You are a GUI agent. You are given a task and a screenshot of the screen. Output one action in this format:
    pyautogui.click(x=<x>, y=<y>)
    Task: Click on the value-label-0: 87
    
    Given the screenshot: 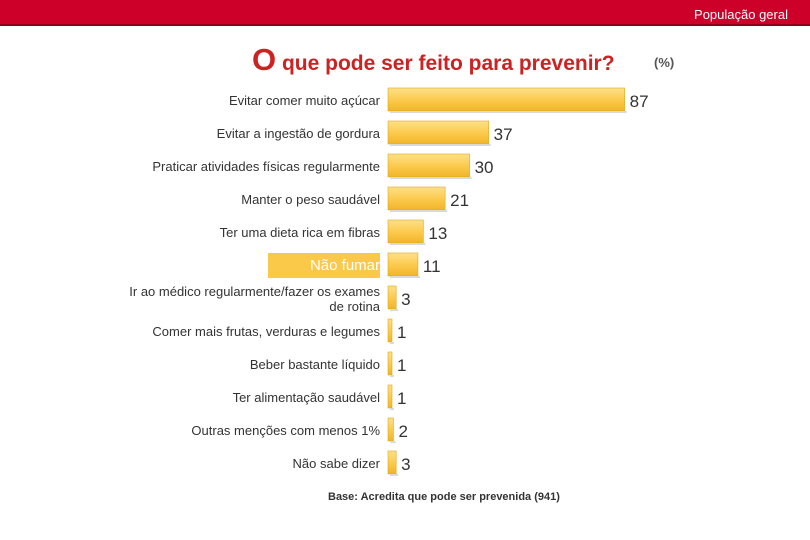 What is the action you would take?
    pyautogui.click(x=639, y=101)
    